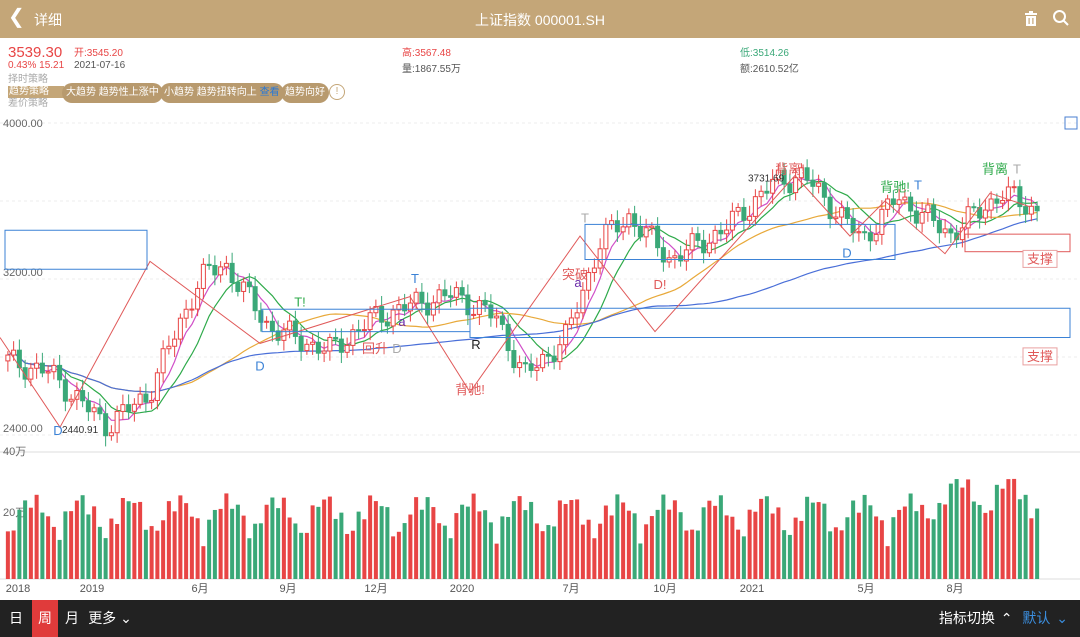 This screenshot has width=1080, height=637. I want to click on trend-good-pill: 趋势向好, so click(305, 93).